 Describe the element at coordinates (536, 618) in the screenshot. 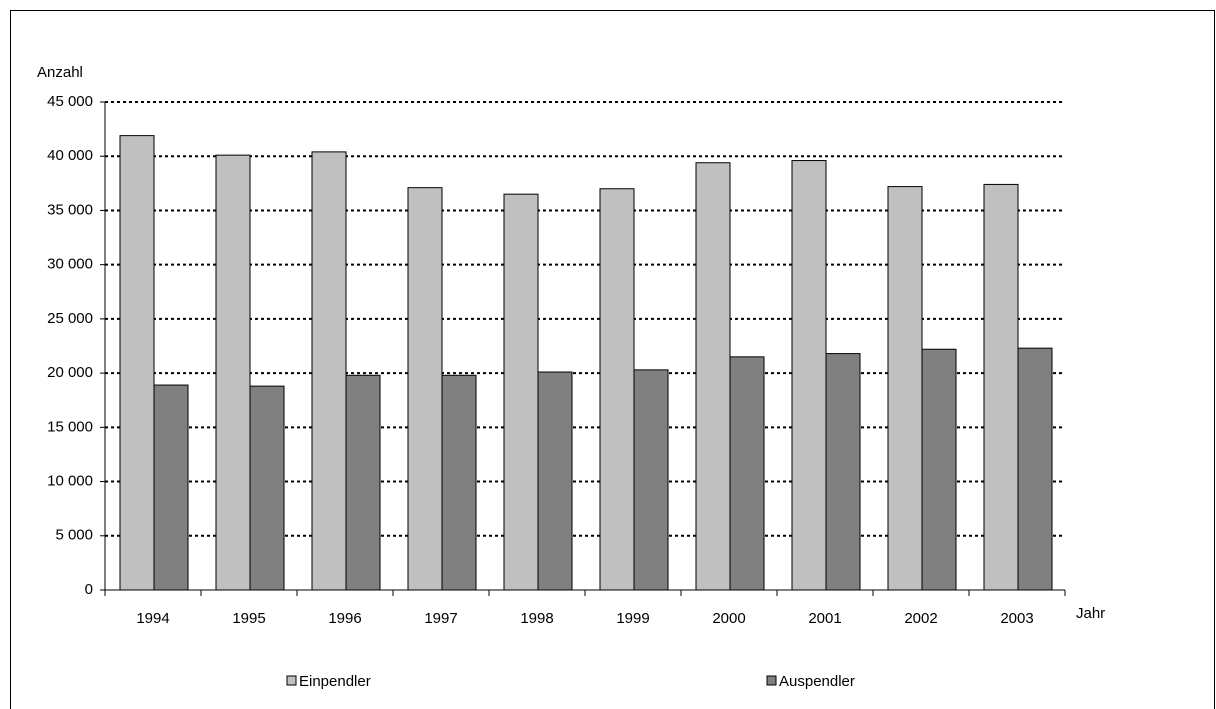

I see `x-tick-label: 1998` at that location.